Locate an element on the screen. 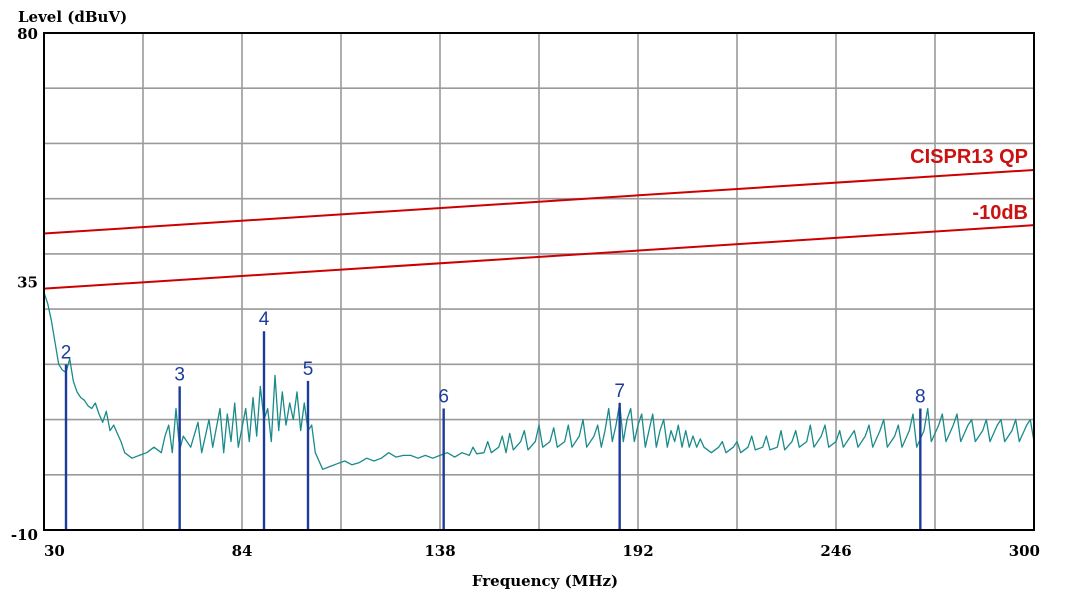 The height and width of the screenshot is (593, 1073). marker-label: 3 is located at coordinates (179, 374).